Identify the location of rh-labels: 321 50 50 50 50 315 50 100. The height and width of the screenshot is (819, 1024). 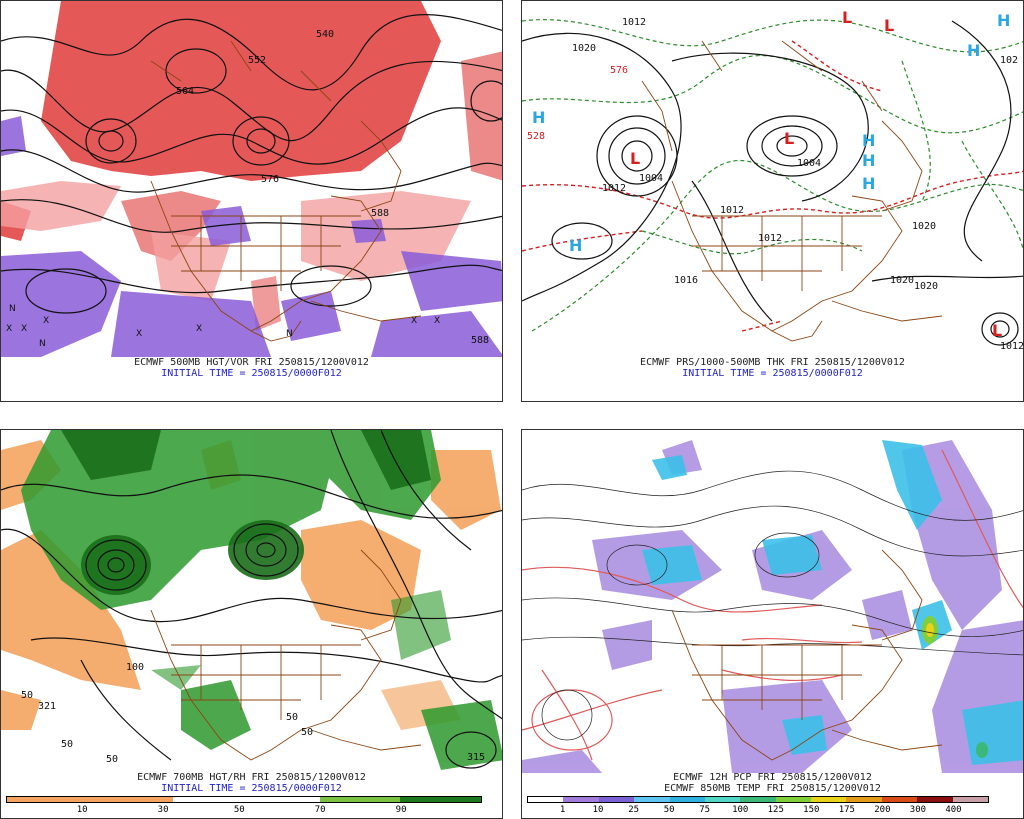
(253, 713).